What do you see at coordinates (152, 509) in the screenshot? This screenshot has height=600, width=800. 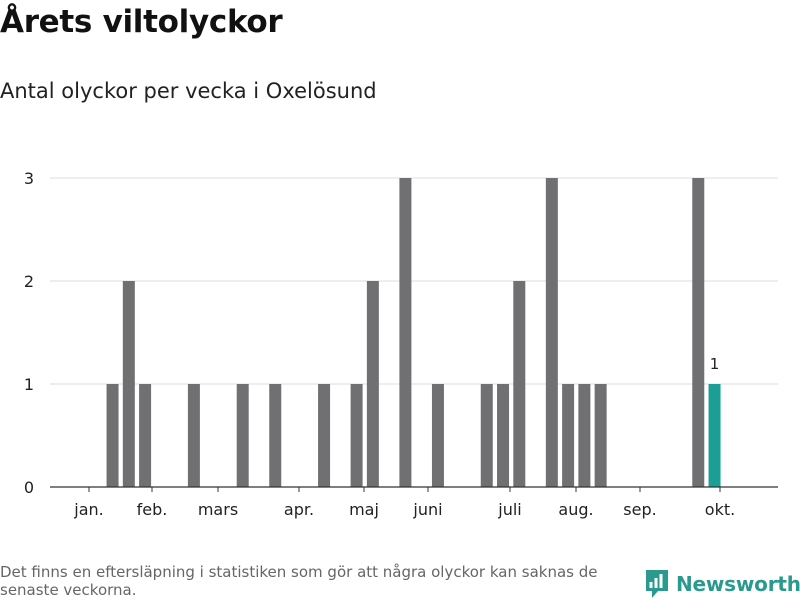 I see `x-tick-label: feb.` at bounding box center [152, 509].